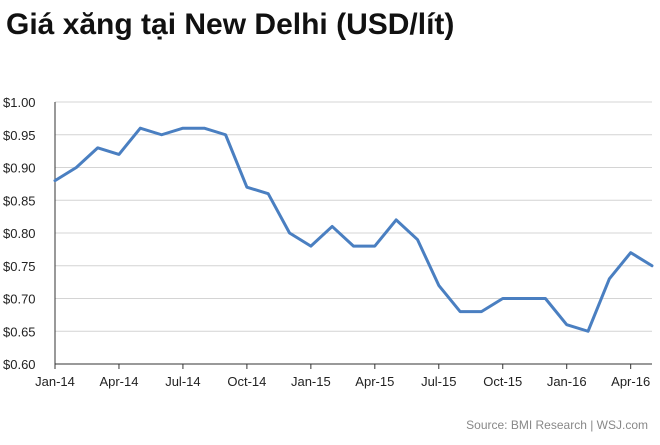 The width and height of the screenshot is (660, 445). I want to click on x-tick-label: Oct-14, so click(246, 381).